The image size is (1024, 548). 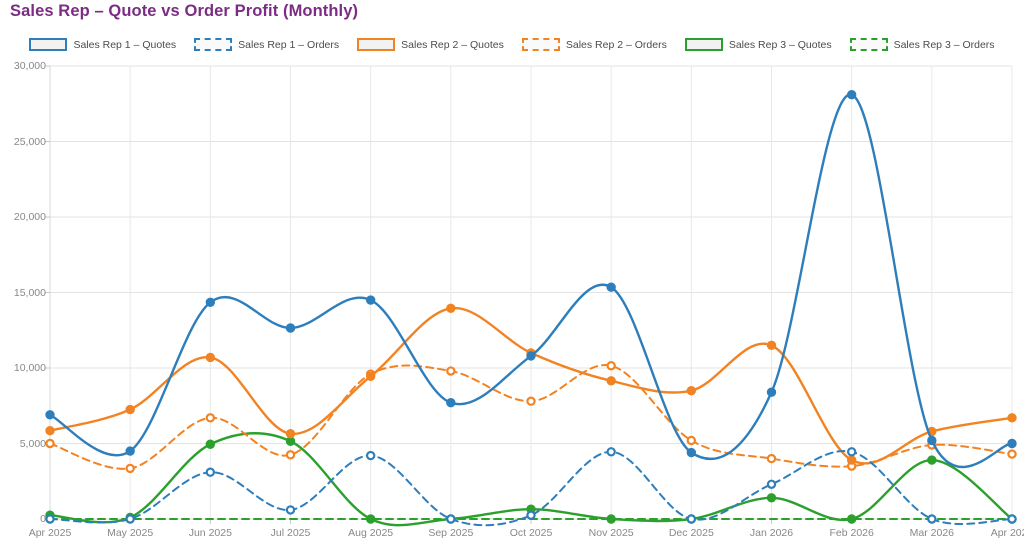 I want to click on data-point: Sales Rep 1 – Orders — May 2025: 0, so click(x=130, y=519).